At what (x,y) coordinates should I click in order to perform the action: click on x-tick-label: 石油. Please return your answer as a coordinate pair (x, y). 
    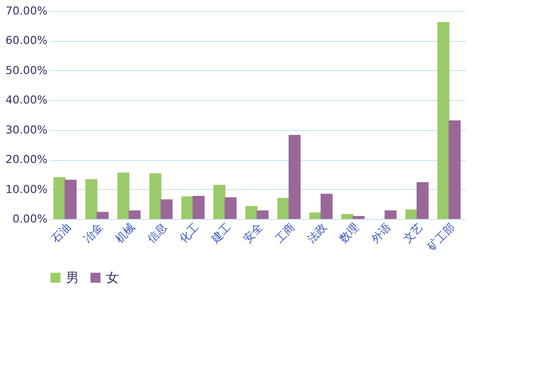
    Looking at the image, I should click on (61, 233).